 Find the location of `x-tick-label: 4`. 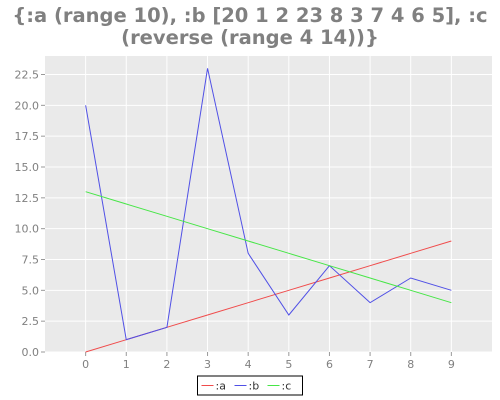

x-tick-label: 4 is located at coordinates (248, 364).